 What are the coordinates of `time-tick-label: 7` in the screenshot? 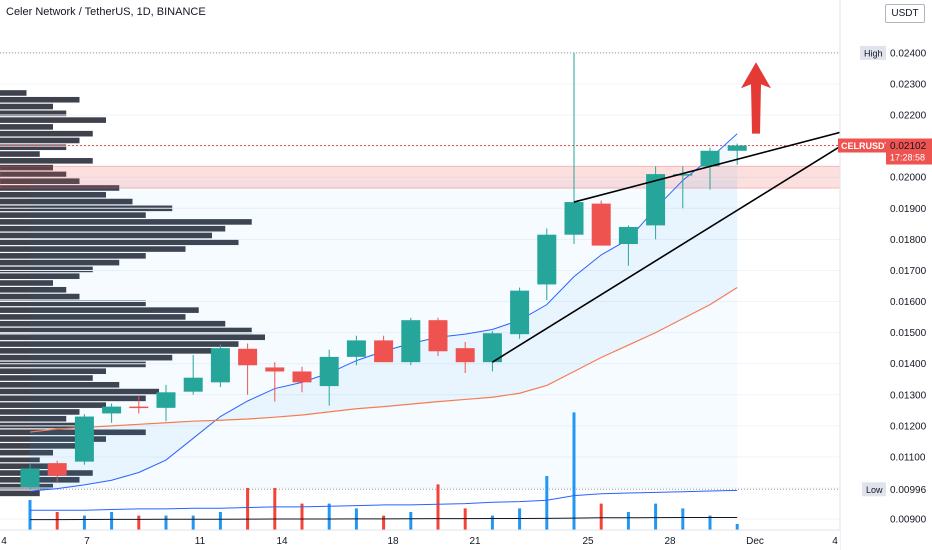 It's located at (87, 541).